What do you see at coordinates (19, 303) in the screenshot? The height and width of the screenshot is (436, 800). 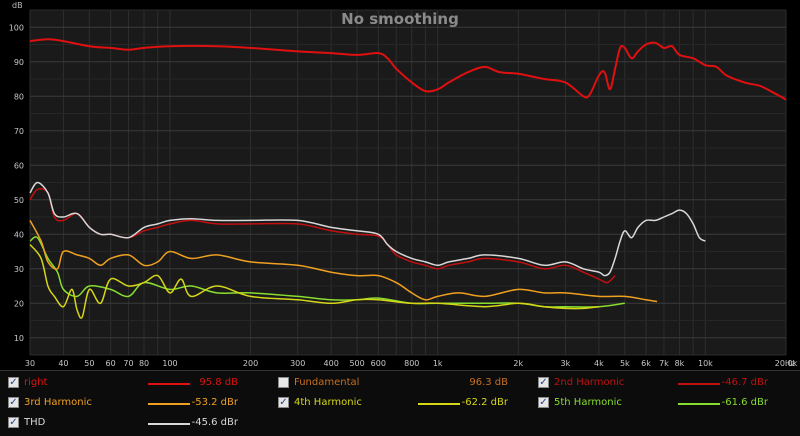 I see `y-tick-label: 20` at bounding box center [19, 303].